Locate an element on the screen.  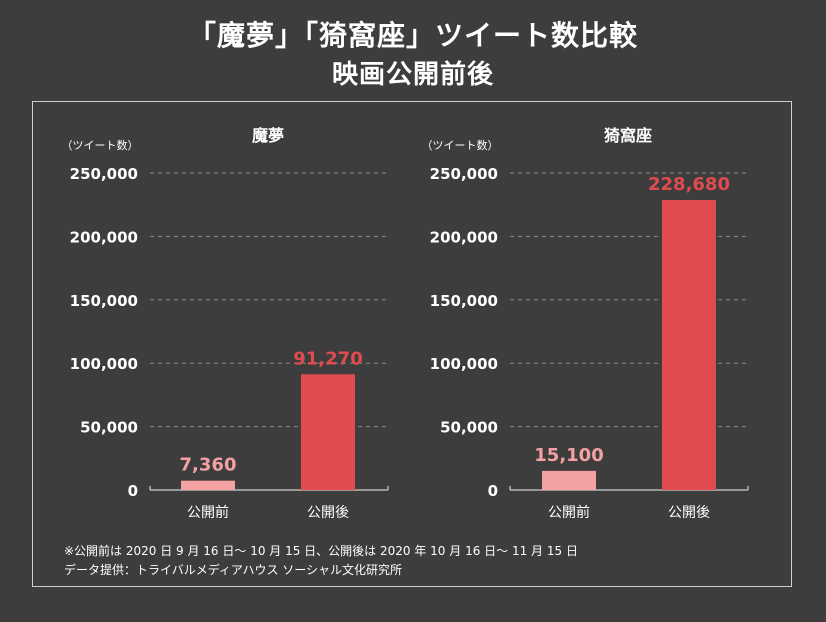
y-tick-label-0-1: 50,000 is located at coordinates (109, 428).